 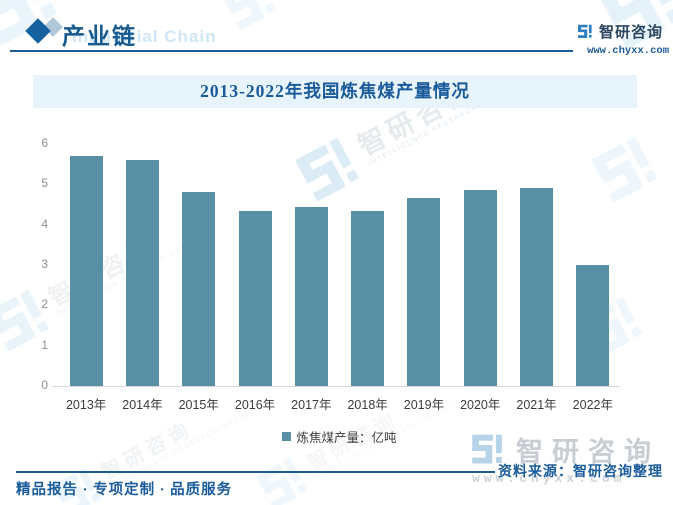 What do you see at coordinates (44, 183) in the screenshot?
I see `y-axis-tick-label: 5` at bounding box center [44, 183].